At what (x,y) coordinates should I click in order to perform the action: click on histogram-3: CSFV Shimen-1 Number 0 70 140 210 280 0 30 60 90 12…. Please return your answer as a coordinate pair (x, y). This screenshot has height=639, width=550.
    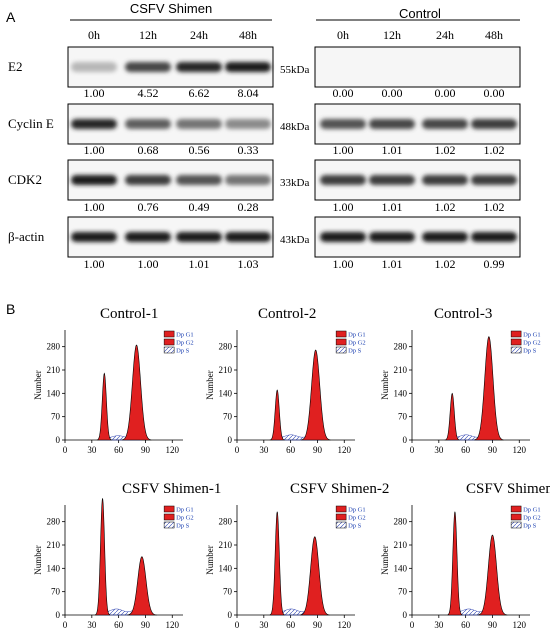
    Looking at the image, I should click on (127, 555).